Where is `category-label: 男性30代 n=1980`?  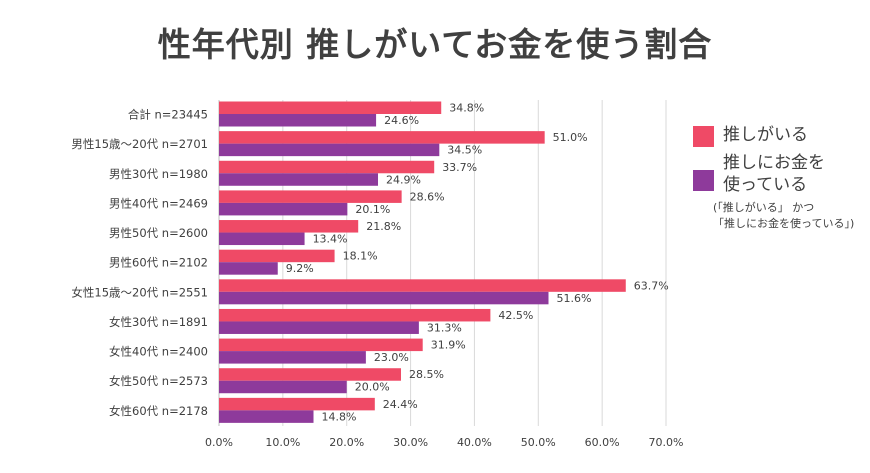
category-label: 男性30代 n=1980 is located at coordinates (158, 174).